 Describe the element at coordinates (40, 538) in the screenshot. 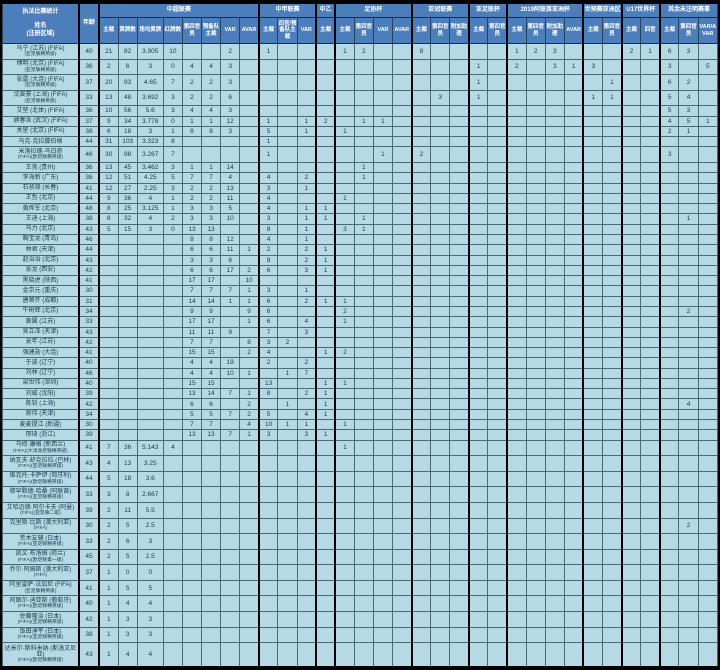

I see `referee-name: 荒木友辅 (日本)` at that location.